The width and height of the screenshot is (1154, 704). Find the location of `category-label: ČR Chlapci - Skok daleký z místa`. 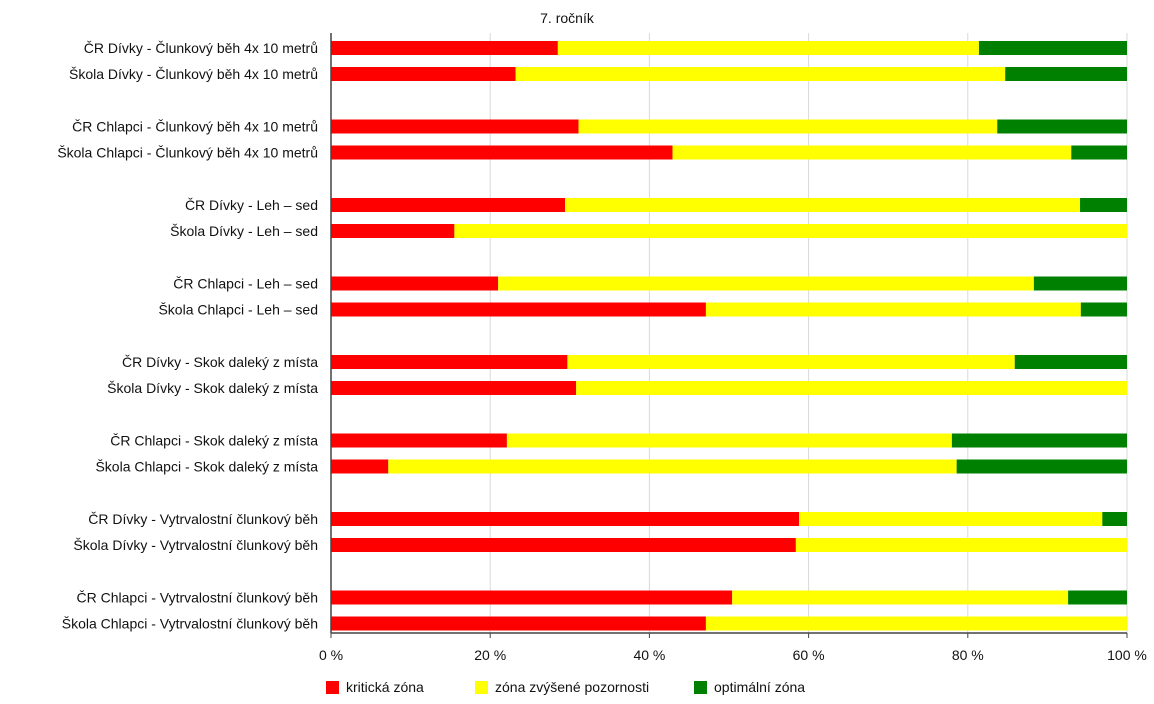

category-label: ČR Chlapci - Skok daleký z místa is located at coordinates (214, 441).